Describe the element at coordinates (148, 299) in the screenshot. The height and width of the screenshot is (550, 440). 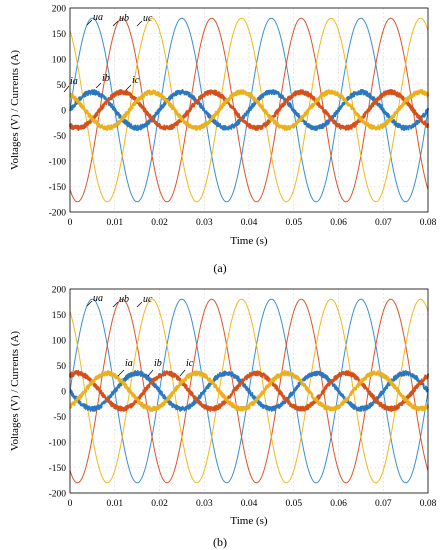
I see `annotation-uc-b: uc` at that location.